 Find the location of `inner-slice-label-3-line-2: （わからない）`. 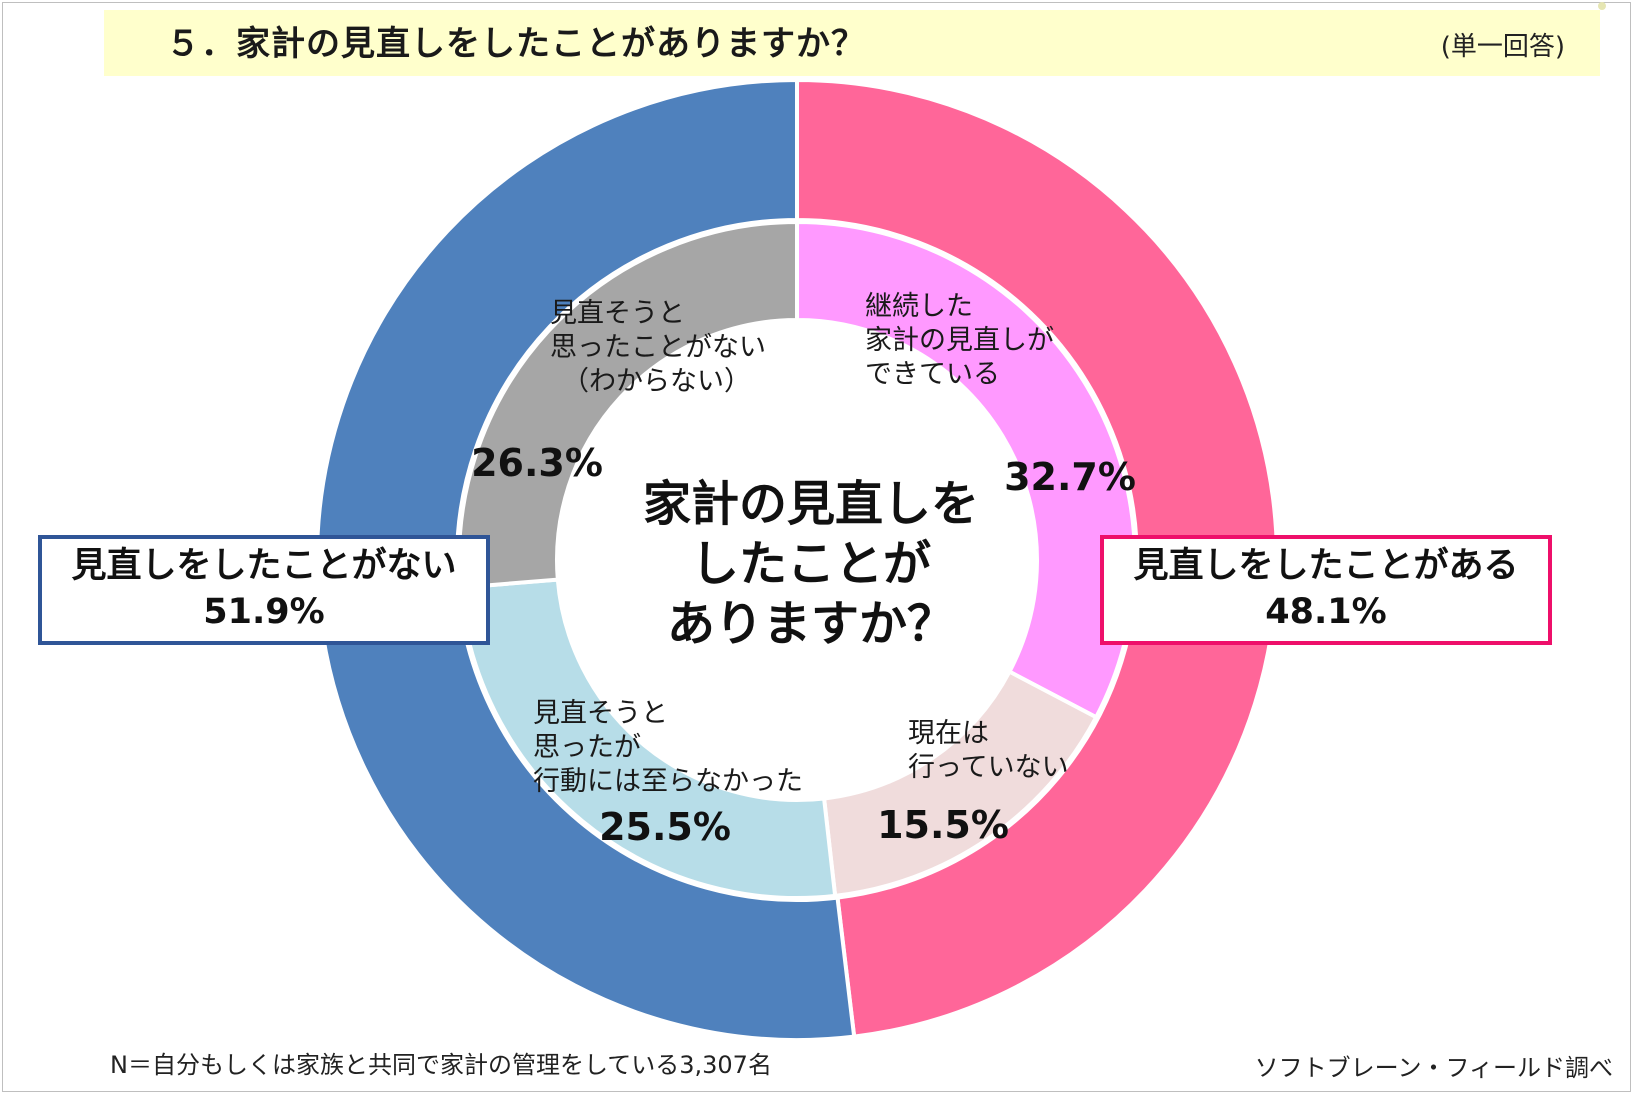

inner-slice-label-3-line-2: （わからない） is located at coordinates (656, 381).